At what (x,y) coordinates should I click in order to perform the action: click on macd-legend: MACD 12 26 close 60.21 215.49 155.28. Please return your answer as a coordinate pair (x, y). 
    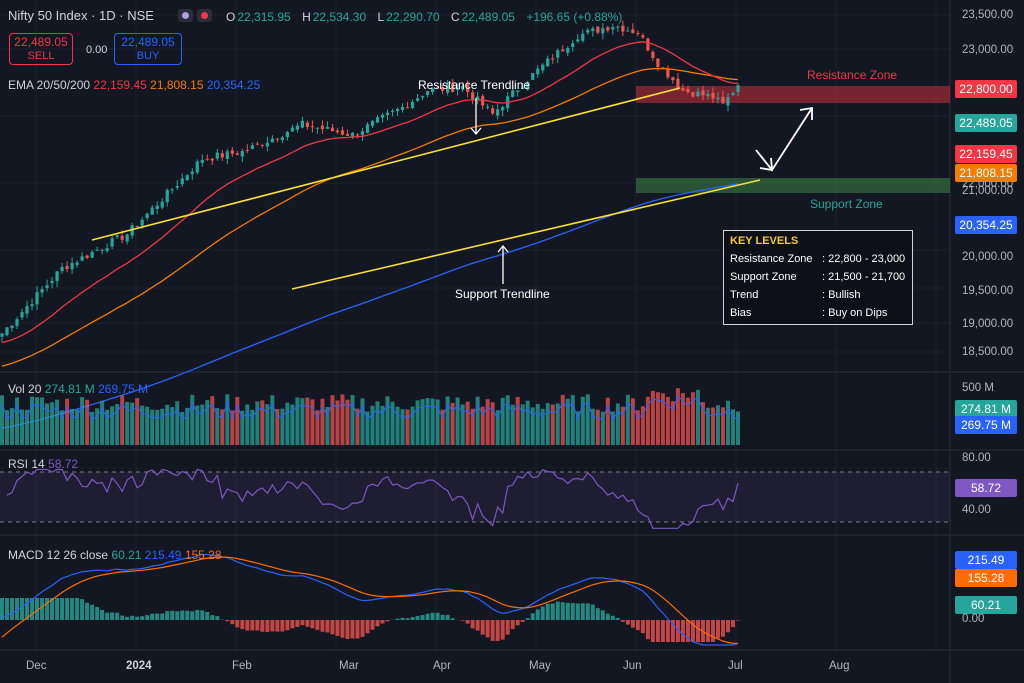
    Looking at the image, I should click on (115, 555).